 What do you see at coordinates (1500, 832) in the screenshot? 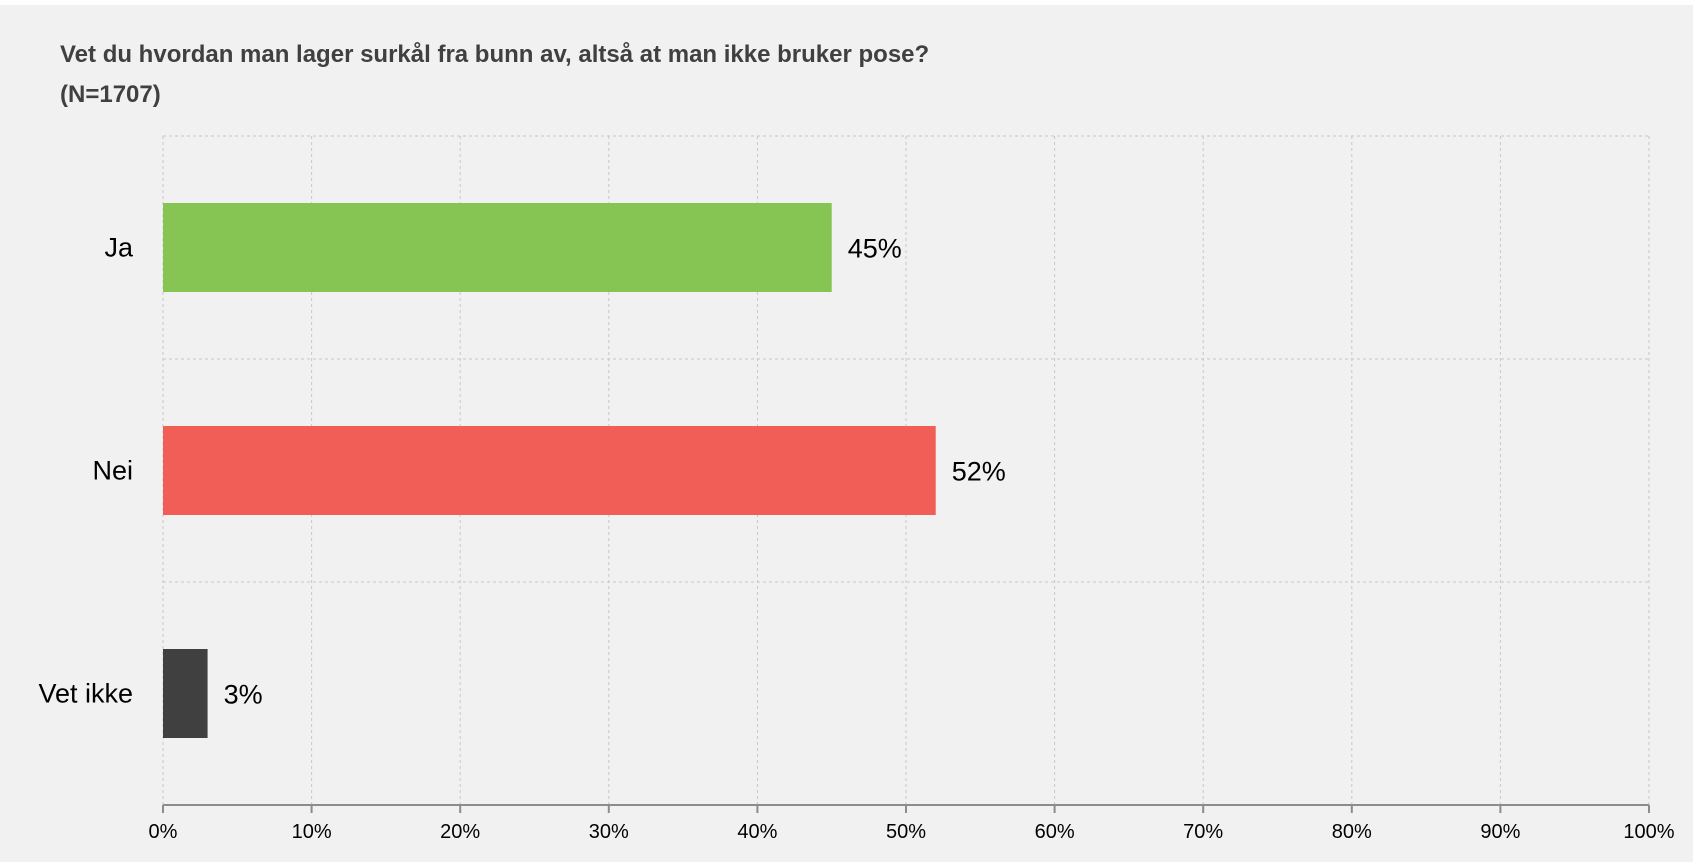
I see `x-tick-label: 90%` at bounding box center [1500, 832].